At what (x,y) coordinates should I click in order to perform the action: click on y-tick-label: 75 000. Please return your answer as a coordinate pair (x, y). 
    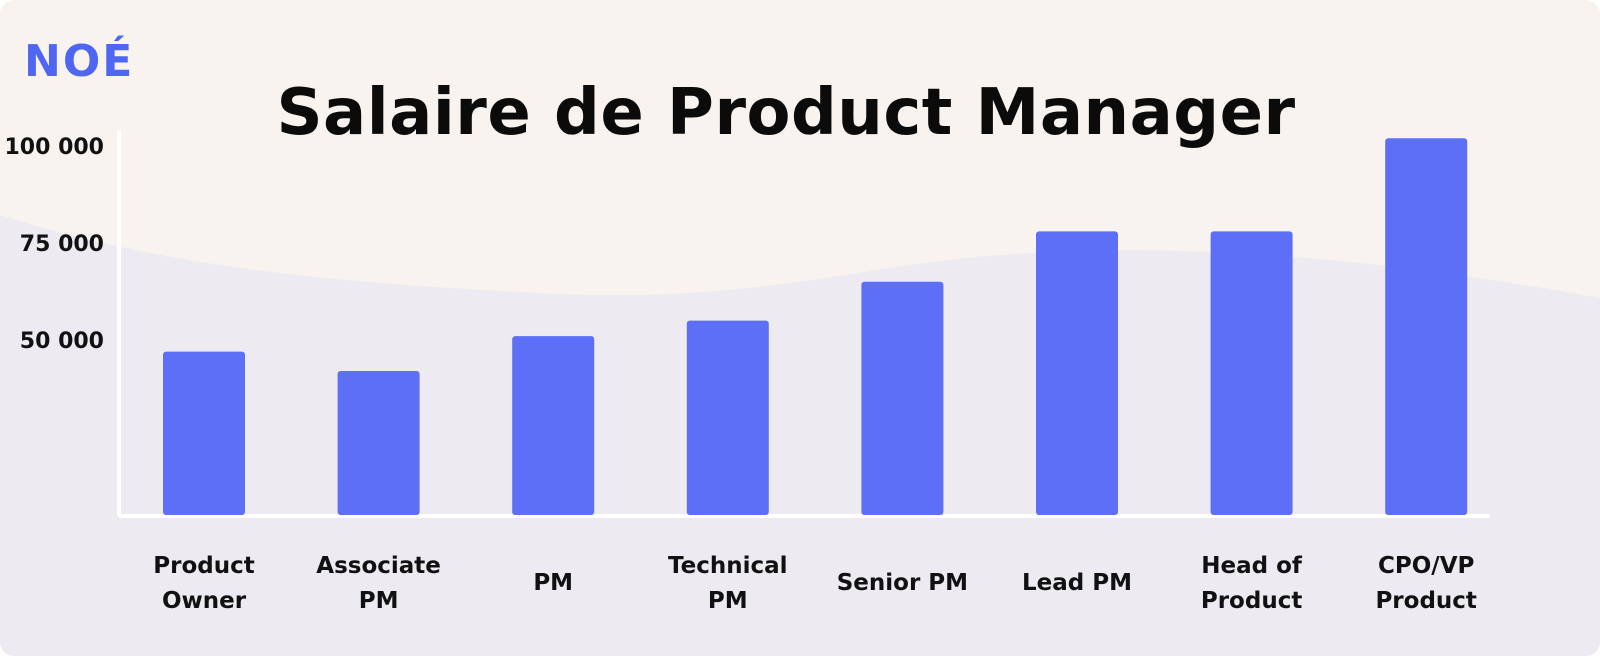
    Looking at the image, I should click on (62, 244).